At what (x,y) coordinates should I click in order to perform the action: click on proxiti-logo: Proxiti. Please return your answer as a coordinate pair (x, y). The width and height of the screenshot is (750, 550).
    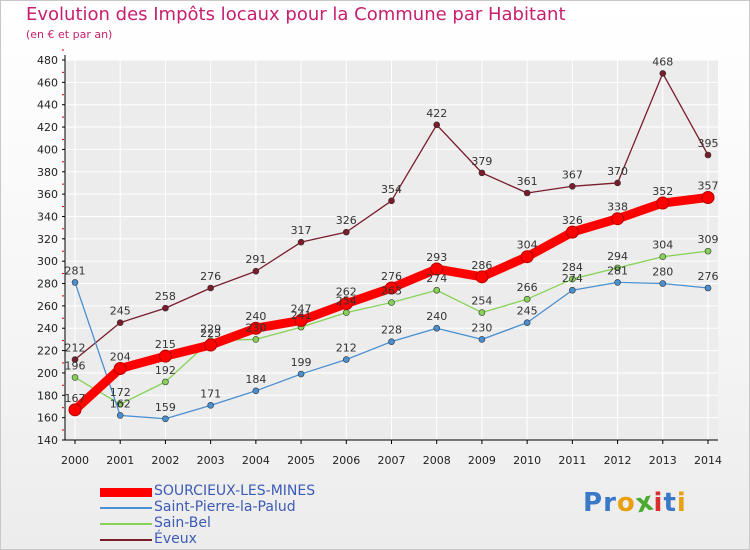
    Looking at the image, I should click on (635, 502).